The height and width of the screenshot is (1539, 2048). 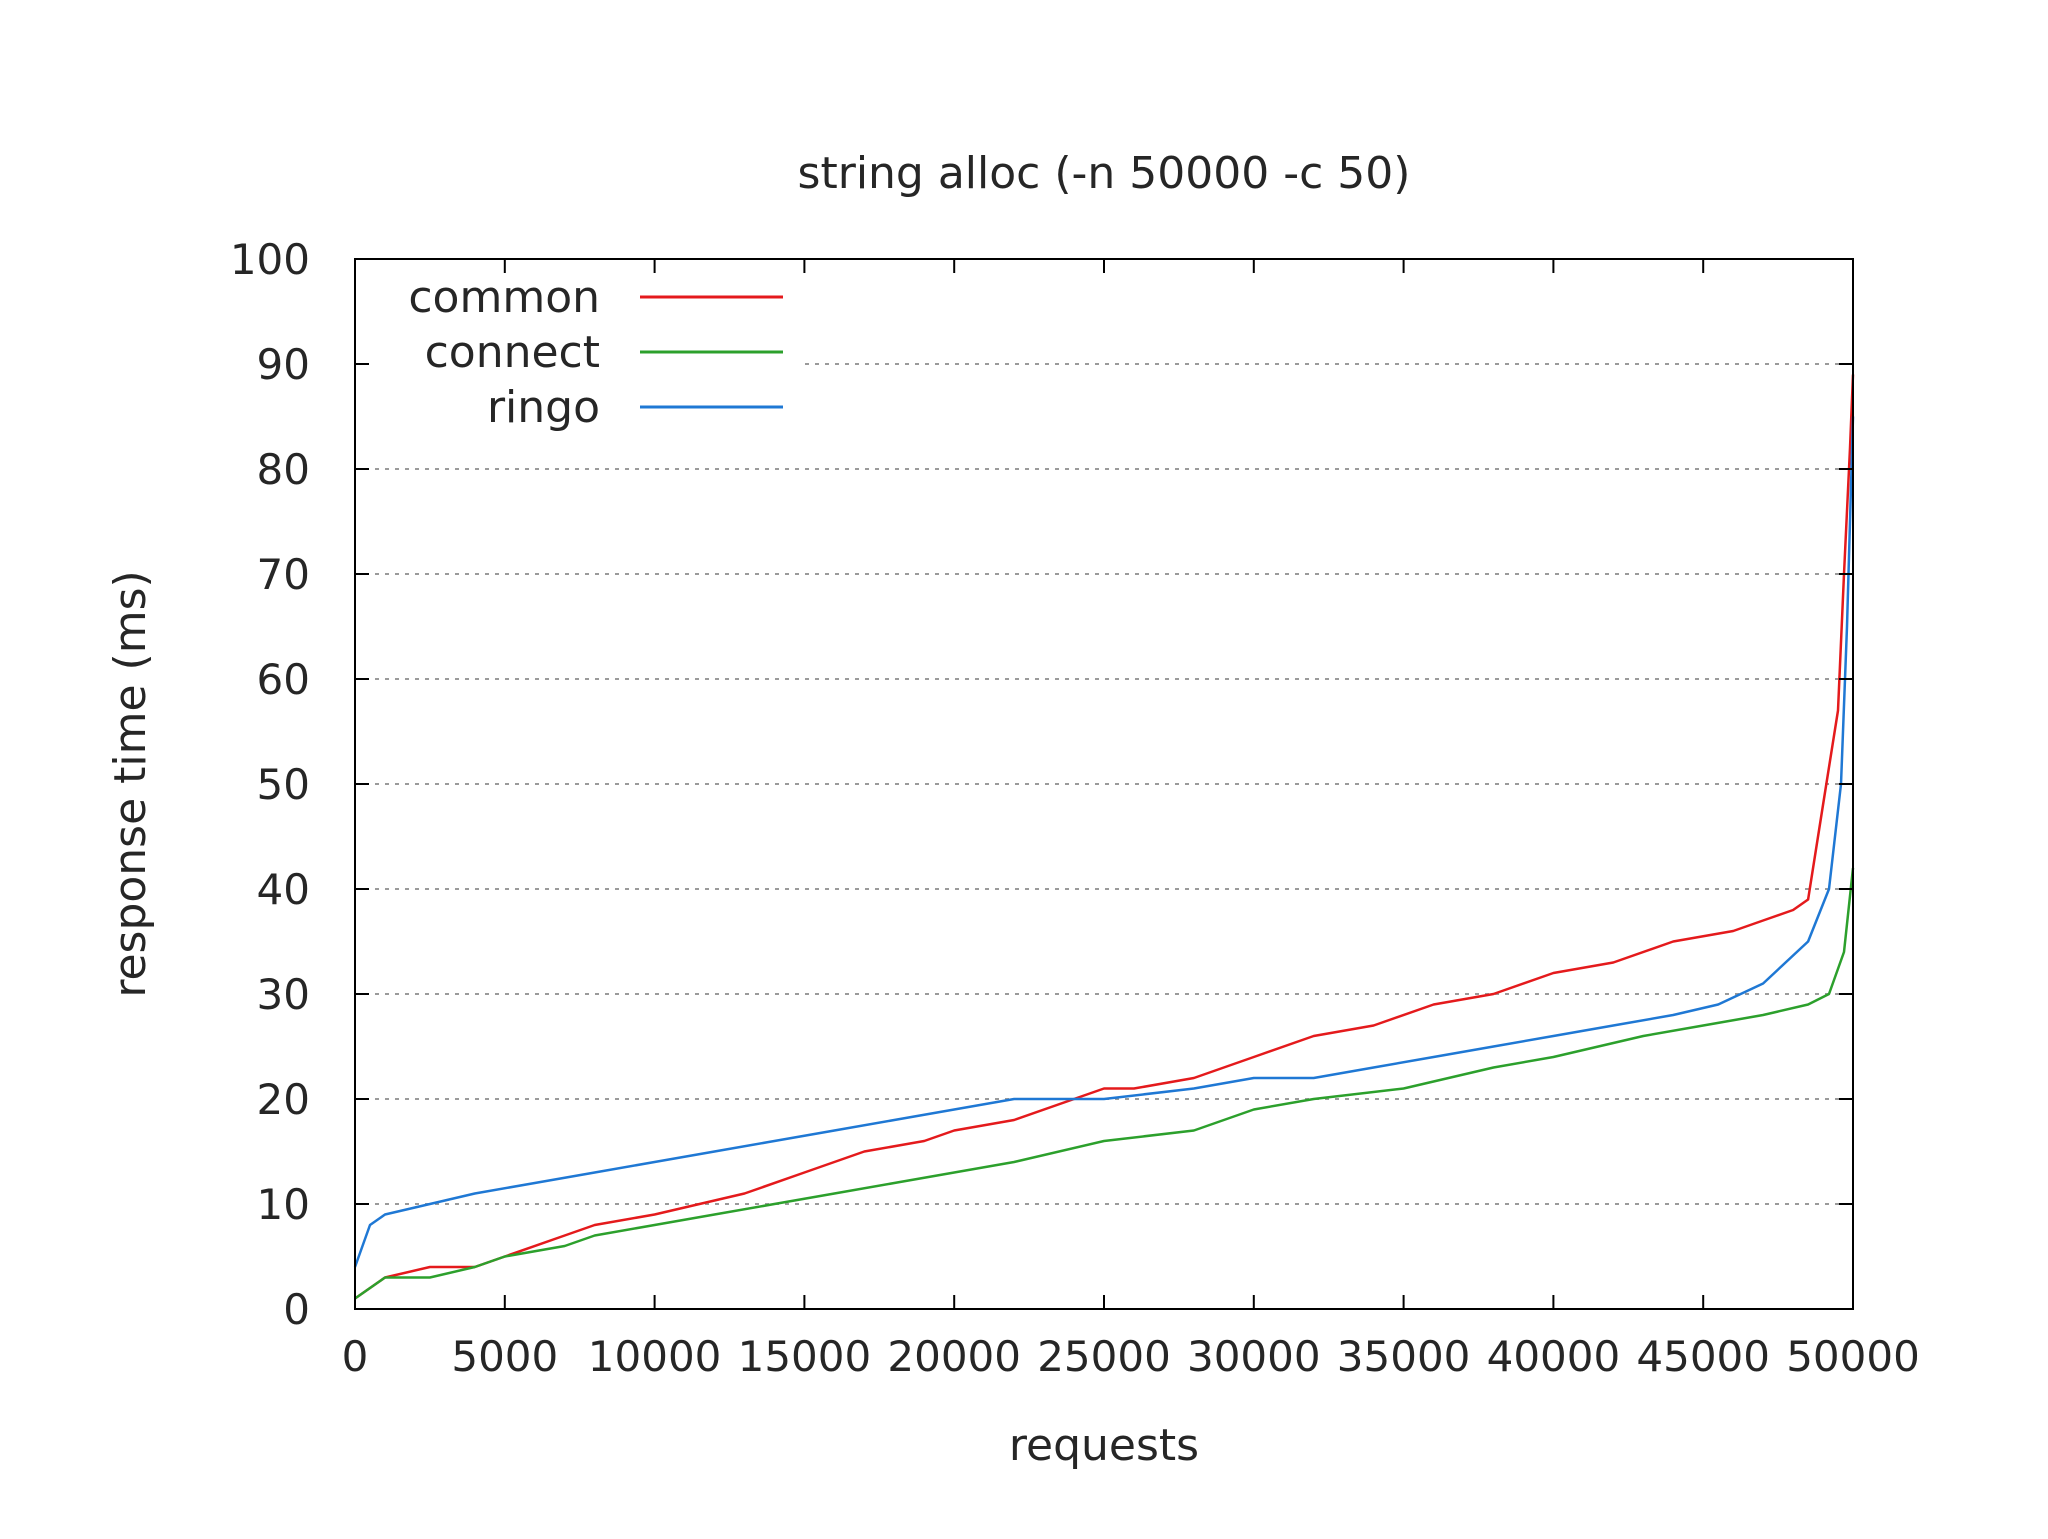 I want to click on legend-label-common: common, so click(x=504, y=297).